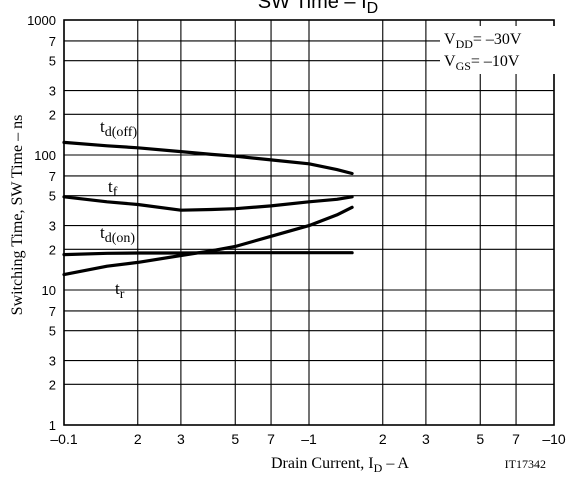 The image size is (588, 477). Describe the element at coordinates (115, 192) in the screenshot. I see `series-label-tf-sub: f` at that location.